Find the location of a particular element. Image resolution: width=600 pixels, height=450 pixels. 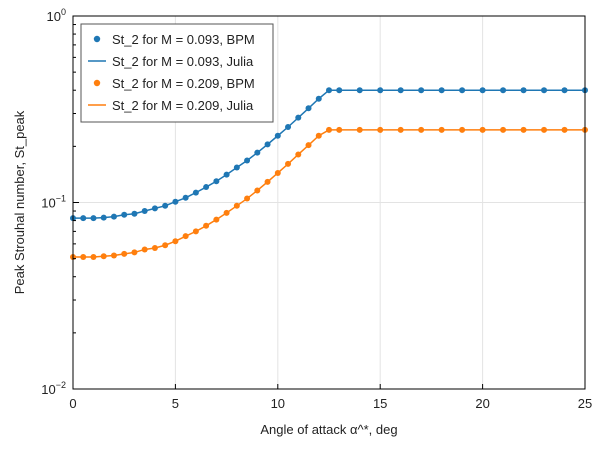

y-tick-exponent: 0 is located at coordinates (63, 12).